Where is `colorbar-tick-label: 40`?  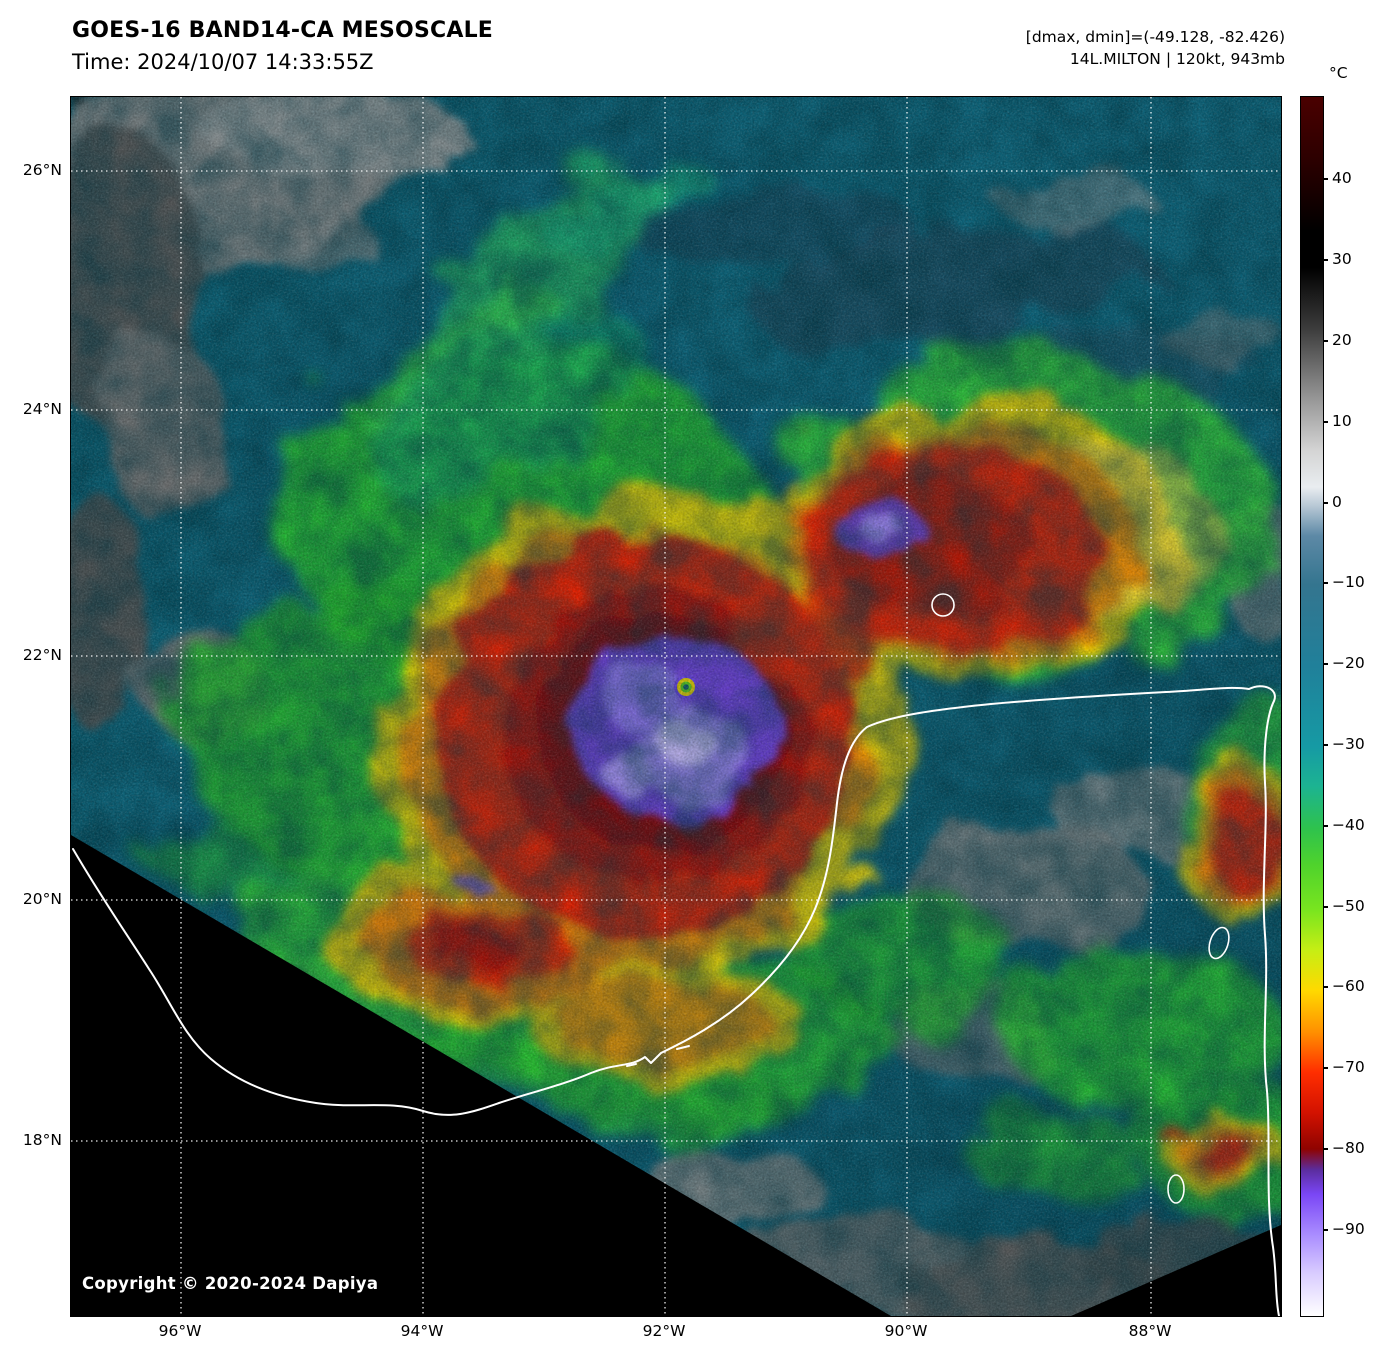
colorbar-tick-label: 40 is located at coordinates (1342, 178).